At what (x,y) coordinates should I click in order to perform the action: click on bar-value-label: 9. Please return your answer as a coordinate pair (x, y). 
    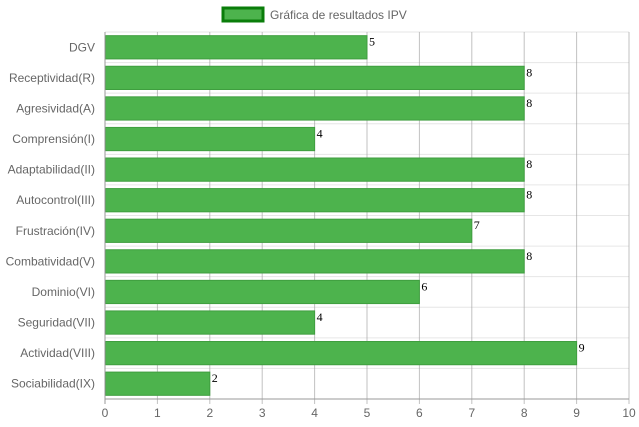
    Looking at the image, I should click on (582, 348).